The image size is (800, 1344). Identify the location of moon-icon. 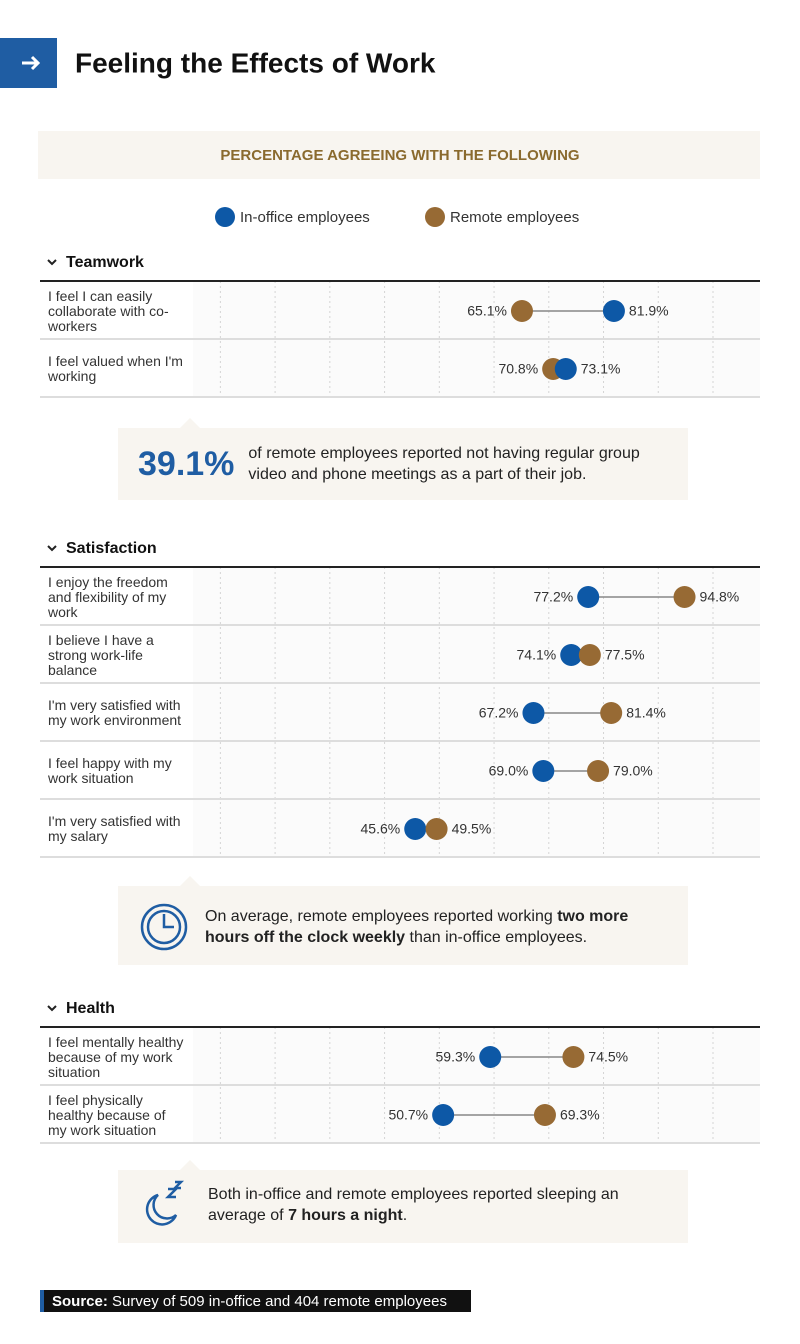
(165, 1203).